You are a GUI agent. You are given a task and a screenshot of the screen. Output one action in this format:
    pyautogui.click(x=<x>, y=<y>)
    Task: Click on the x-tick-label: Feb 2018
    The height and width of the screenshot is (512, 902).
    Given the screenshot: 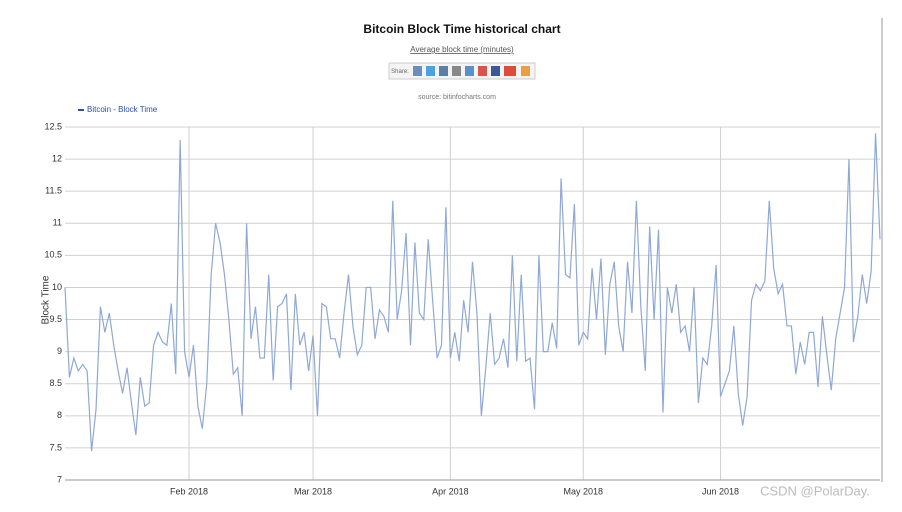 What is the action you would take?
    pyautogui.click(x=189, y=491)
    